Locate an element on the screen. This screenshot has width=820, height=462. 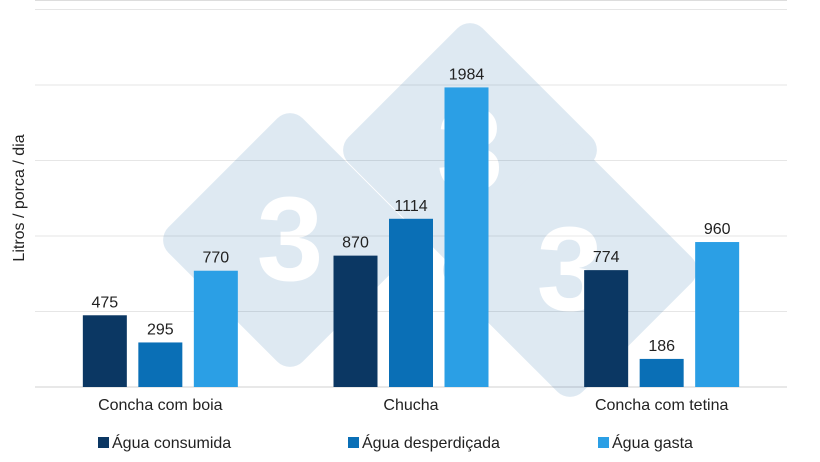
data-label: 960 is located at coordinates (717, 229).